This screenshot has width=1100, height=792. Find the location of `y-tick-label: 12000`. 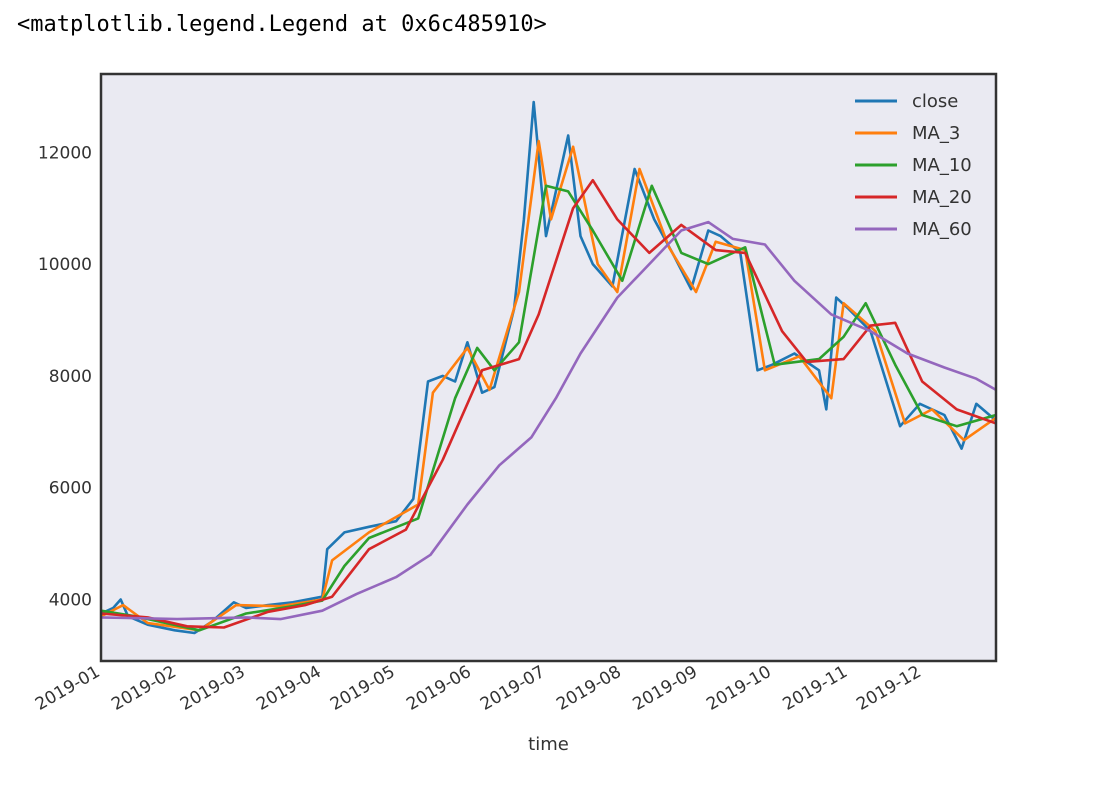

y-tick-label: 12000 is located at coordinates (65, 153).